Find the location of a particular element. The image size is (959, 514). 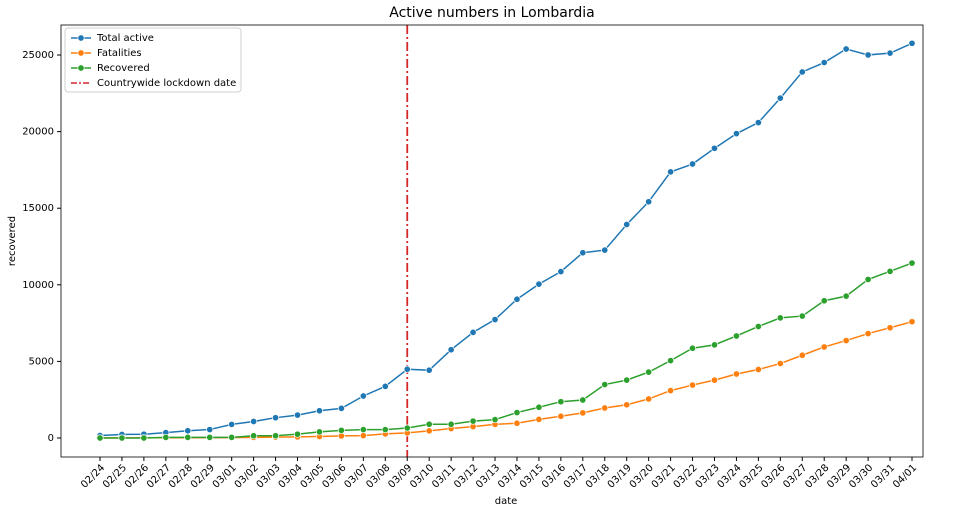

legend-box is located at coordinates (153, 60).